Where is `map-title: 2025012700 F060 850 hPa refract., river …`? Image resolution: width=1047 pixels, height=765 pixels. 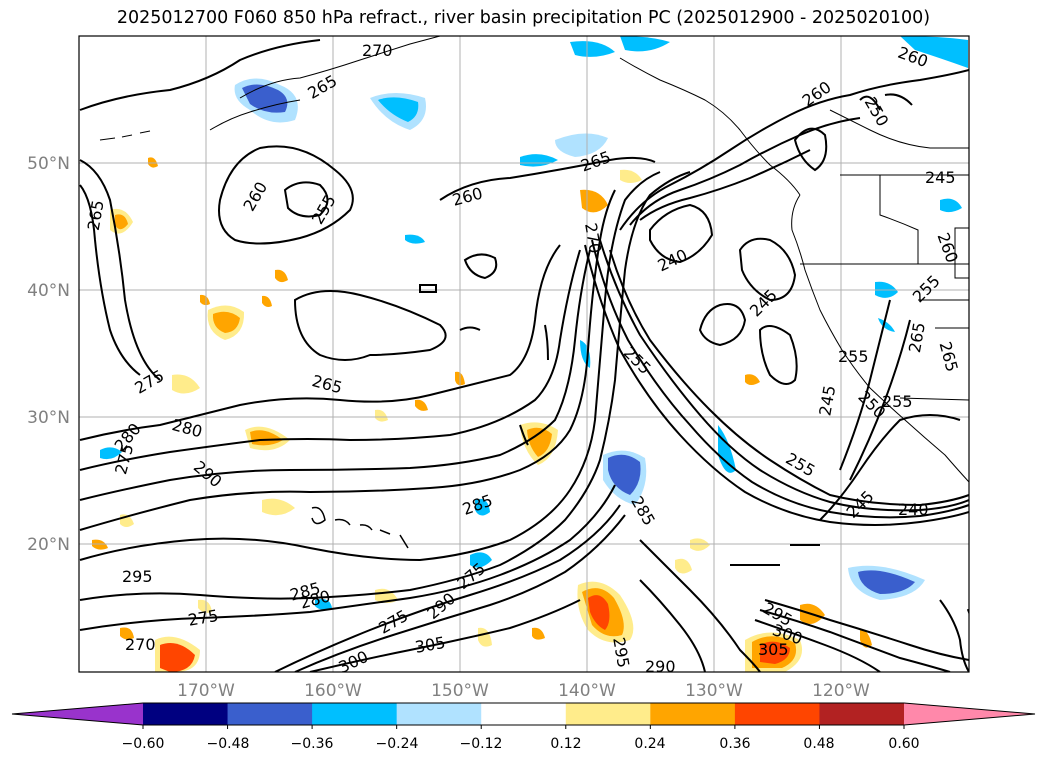
map-title: 2025012700 F060 850 hPa refract., river … is located at coordinates (523, 18).